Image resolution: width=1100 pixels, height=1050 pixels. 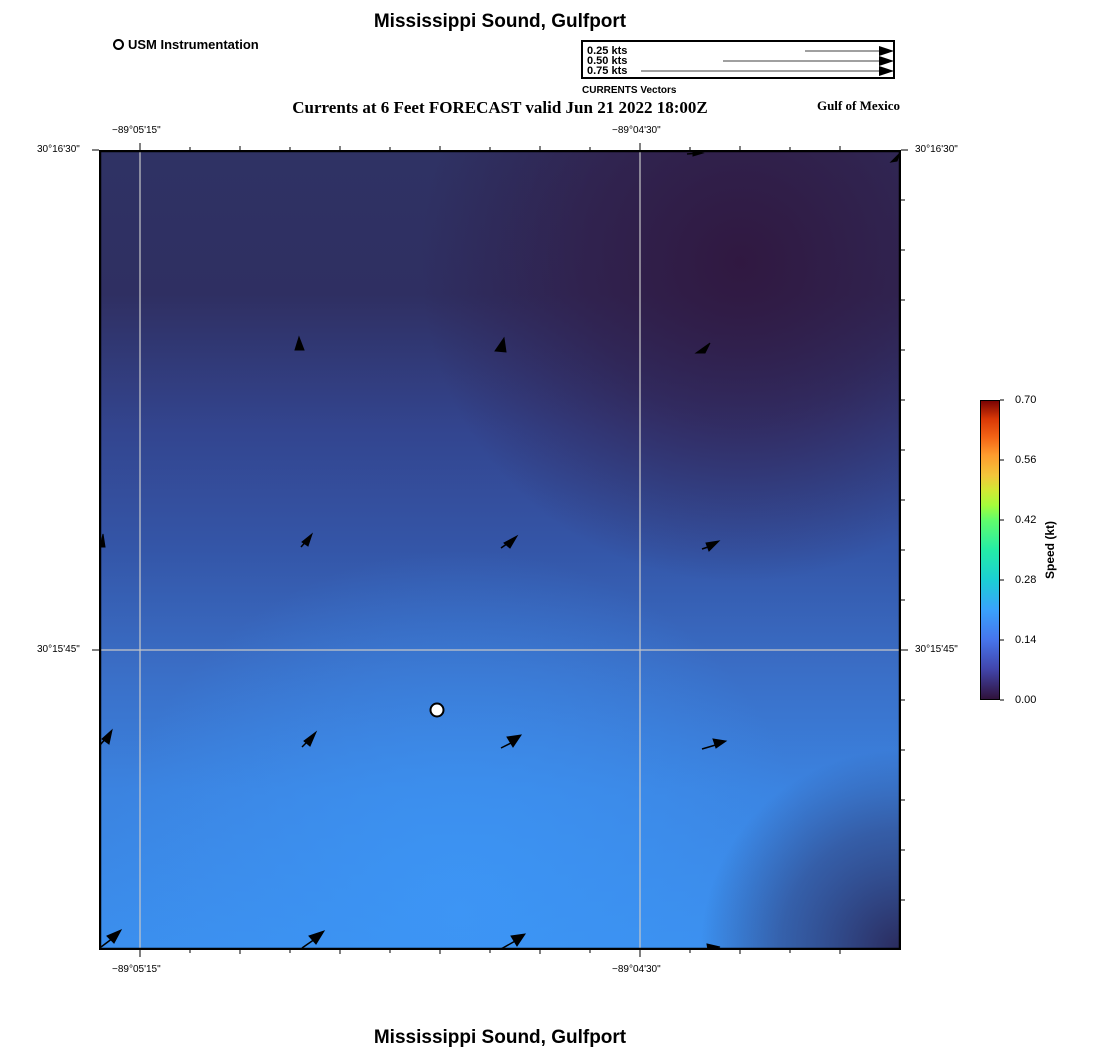 I want to click on lat-label-right-south: 30°15'45", so click(x=936, y=649).